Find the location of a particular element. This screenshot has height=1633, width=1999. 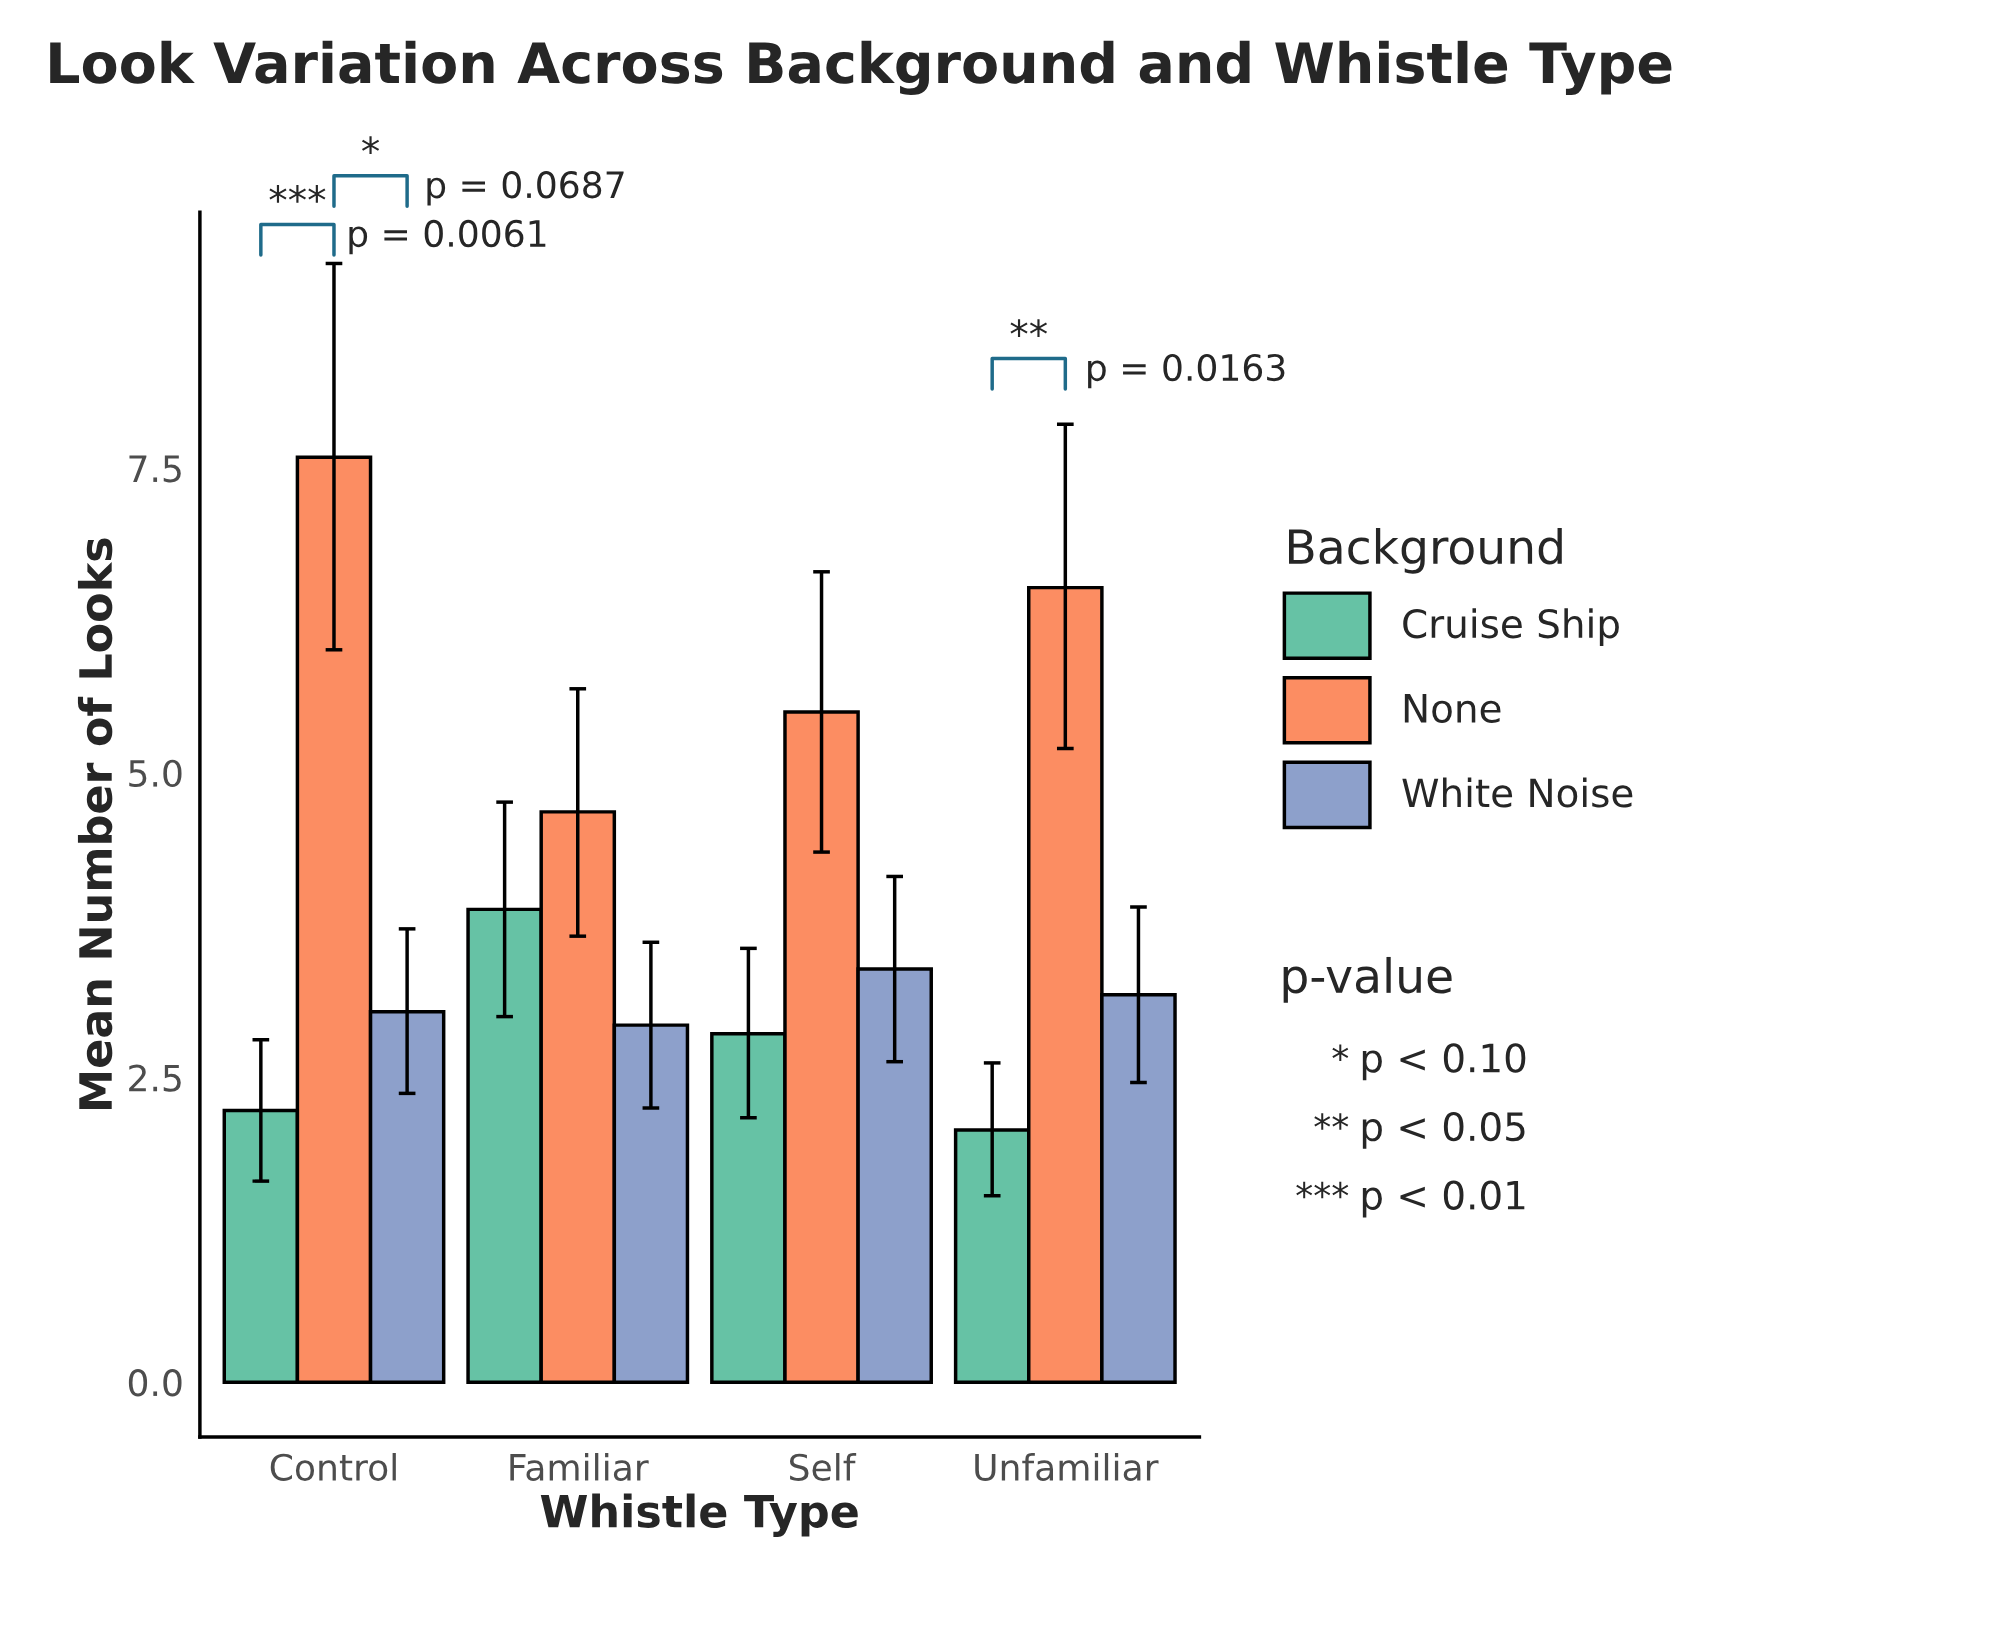

legend-title: Background is located at coordinates (1425, 550).